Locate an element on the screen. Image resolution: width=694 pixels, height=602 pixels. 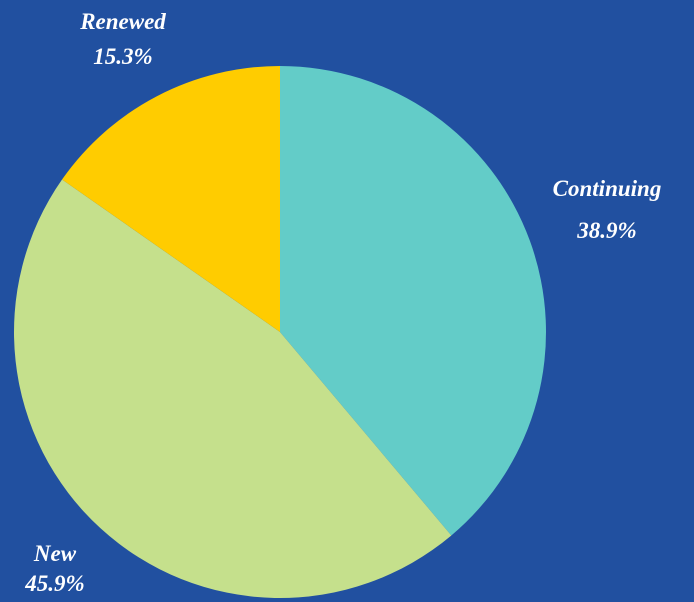
pie-slice-renewed is located at coordinates (171, 199).